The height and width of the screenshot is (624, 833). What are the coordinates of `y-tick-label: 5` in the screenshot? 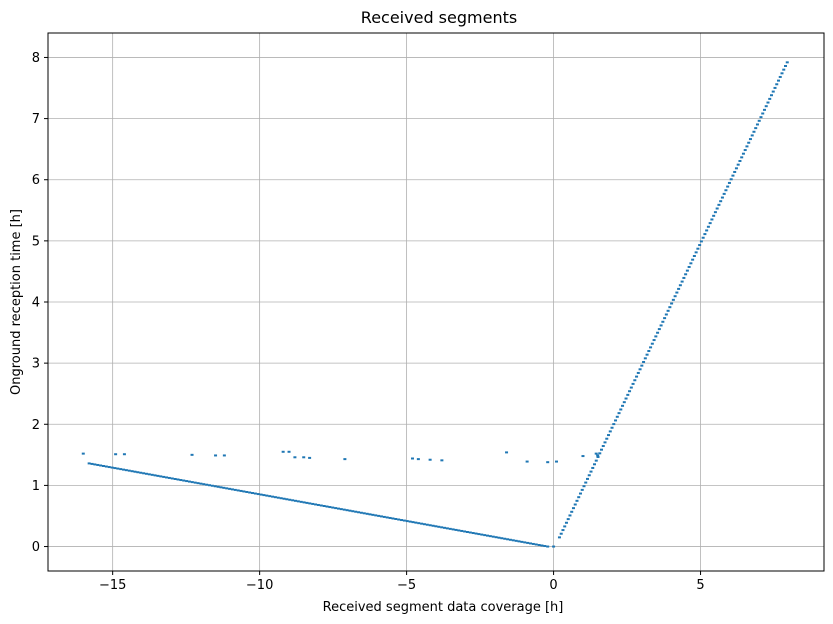 It's located at (36, 241).